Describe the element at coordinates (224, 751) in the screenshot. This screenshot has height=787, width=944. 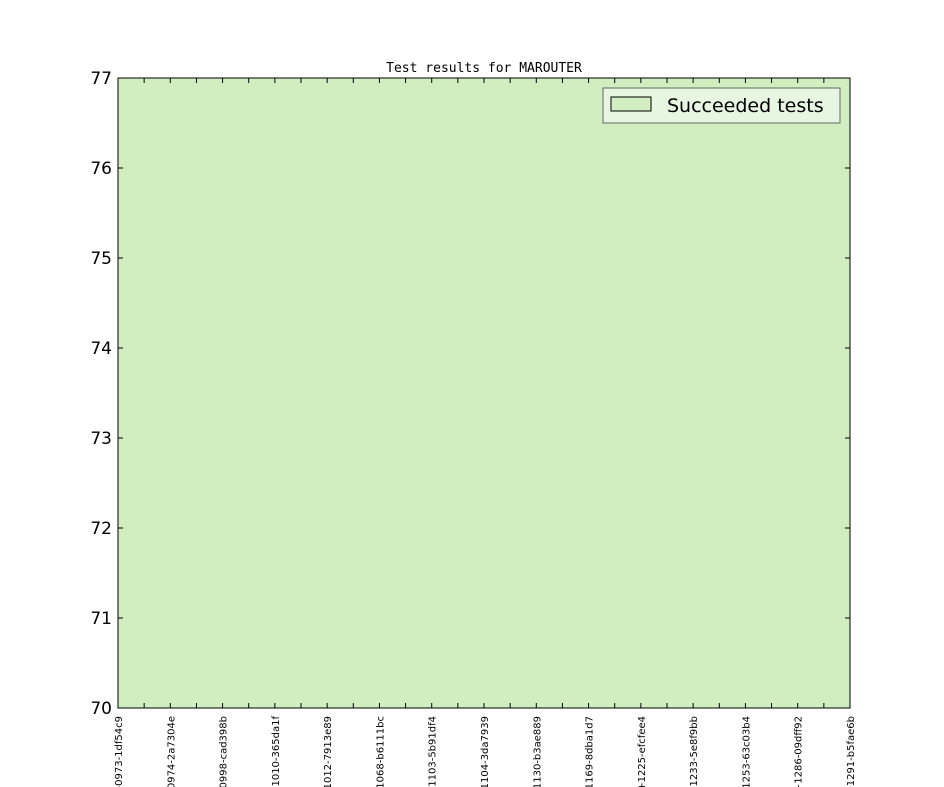
I see `x-tick-label: 0998-cad398b` at that location.